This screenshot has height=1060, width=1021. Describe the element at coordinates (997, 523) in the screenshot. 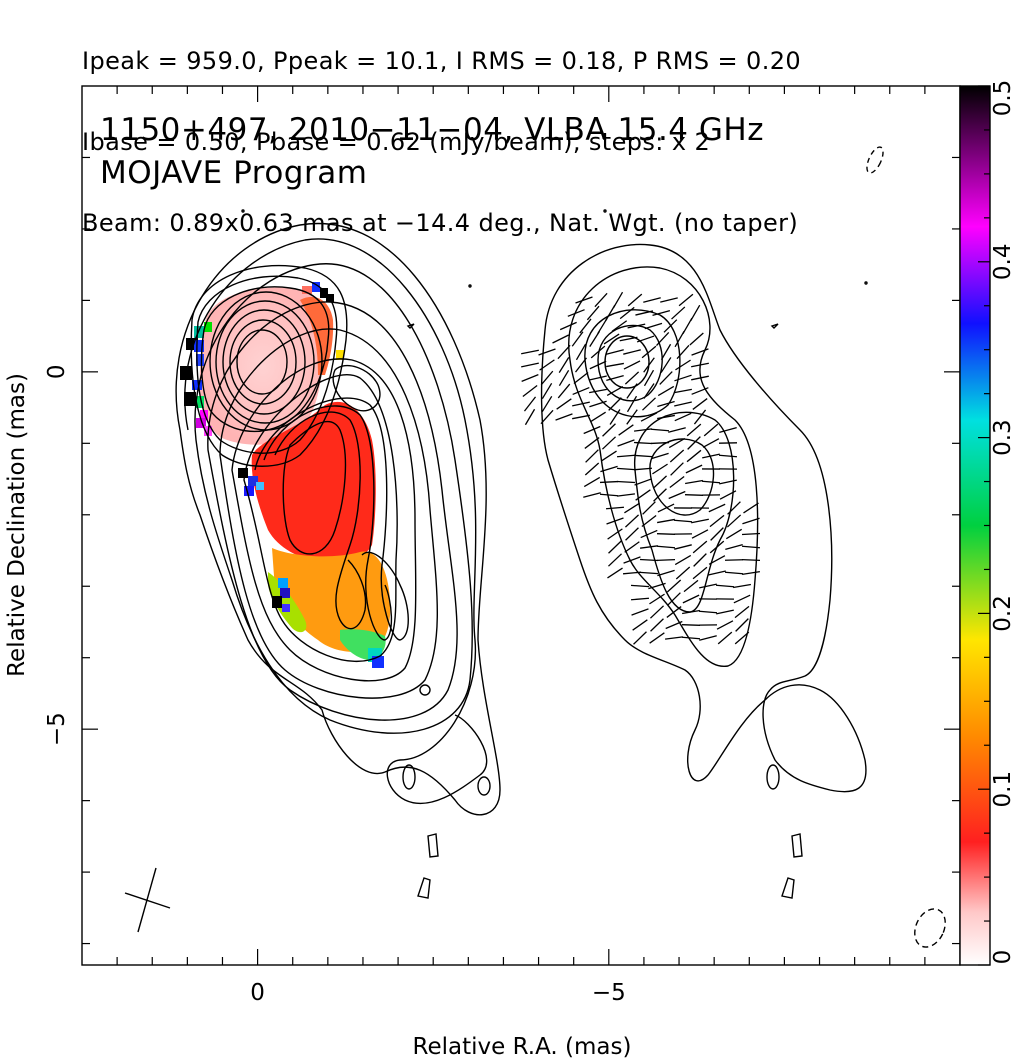

I see `colorbar-ticks: 0 0.1 0.2 0.3 0.4 0.5` at that location.